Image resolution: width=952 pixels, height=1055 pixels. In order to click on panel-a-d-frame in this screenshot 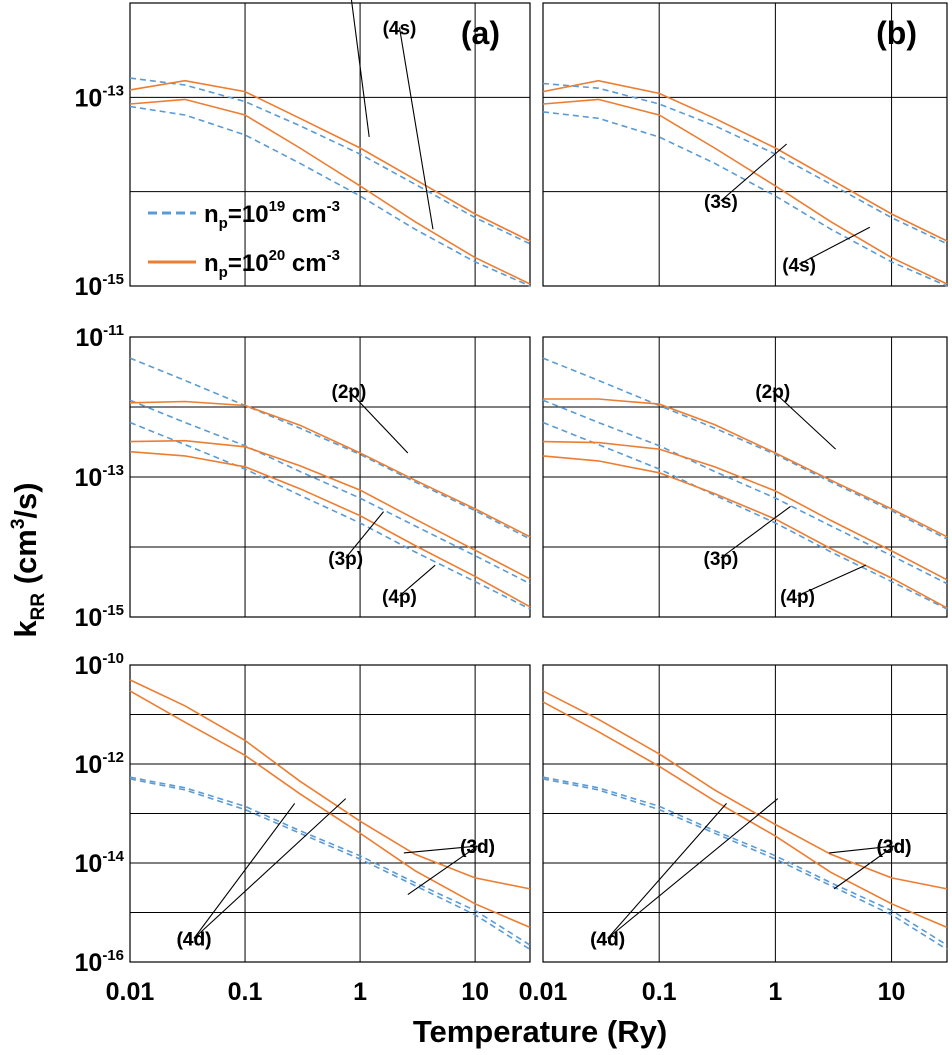, I will do `click(330, 813)`.